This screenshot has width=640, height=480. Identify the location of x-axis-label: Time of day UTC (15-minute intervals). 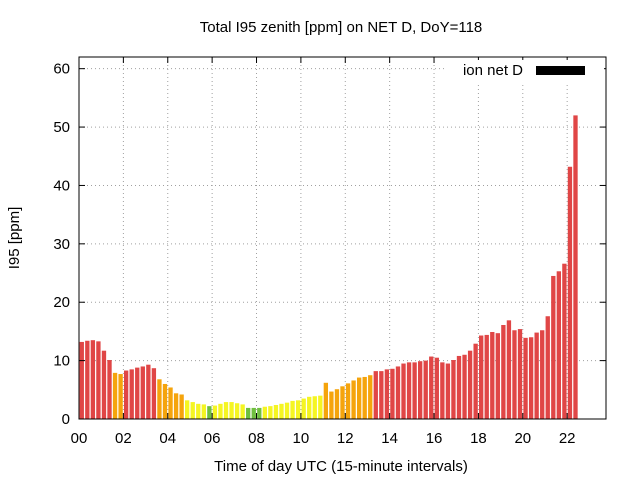
(341, 466).